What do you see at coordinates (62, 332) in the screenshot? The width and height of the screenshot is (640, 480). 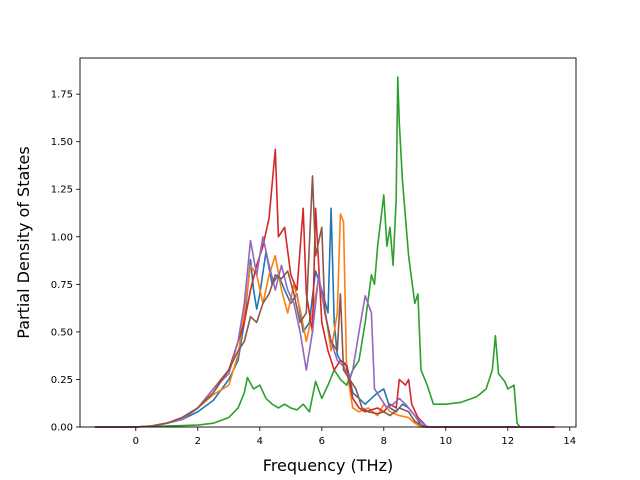 I see `y-tick-label: 0.50` at bounding box center [62, 332].